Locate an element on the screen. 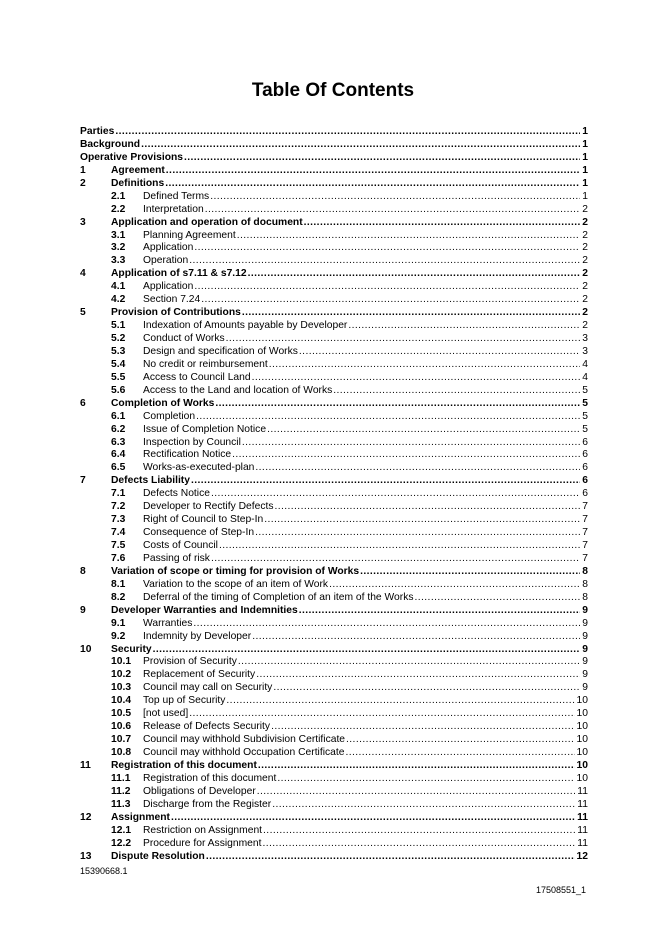 The height and width of the screenshot is (942, 666). toc-entry: 9.1 Warranties 9 is located at coordinates (334, 624).